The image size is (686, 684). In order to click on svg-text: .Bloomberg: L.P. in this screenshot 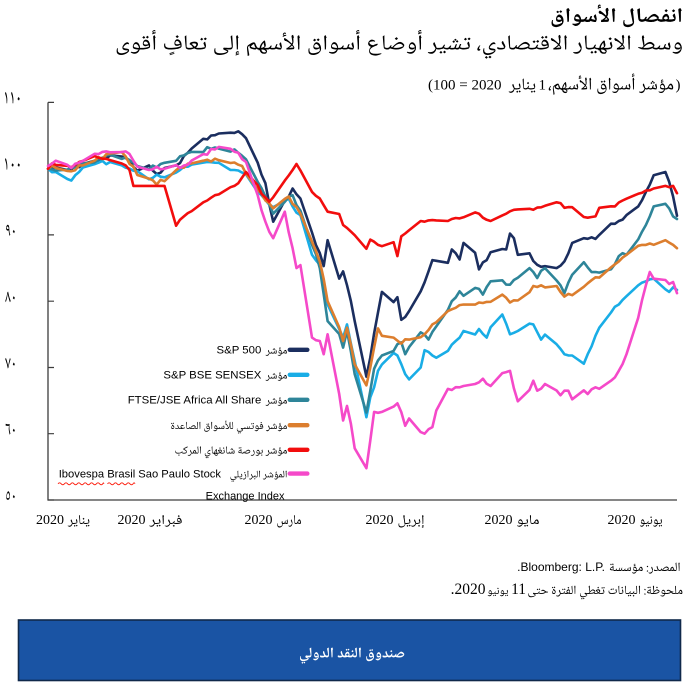, I will do `click(561, 567)`.